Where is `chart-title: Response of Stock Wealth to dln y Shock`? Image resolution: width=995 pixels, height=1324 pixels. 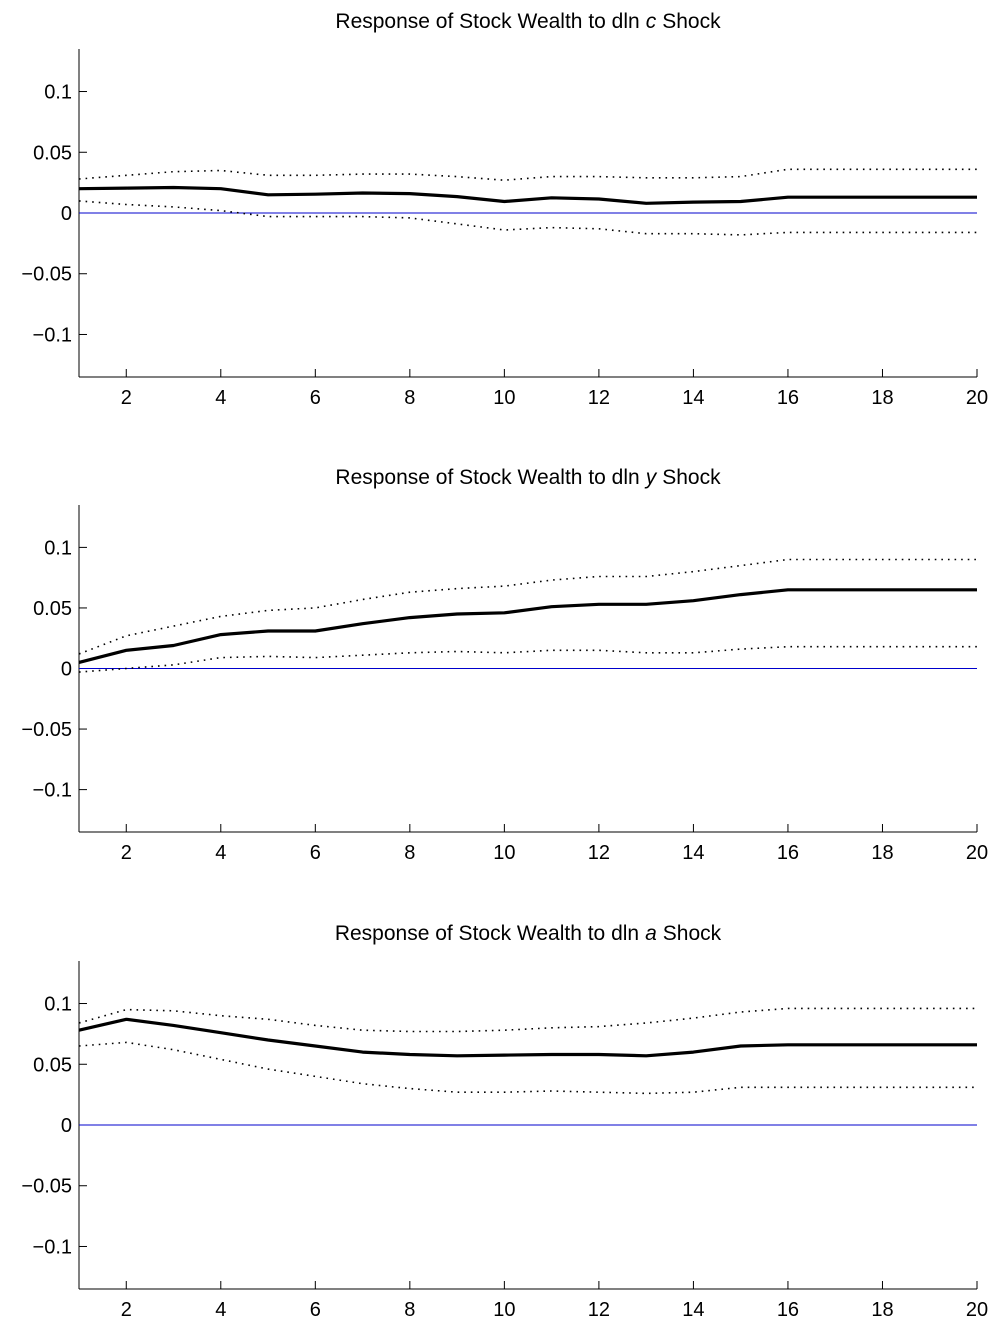
chart-title: Response of Stock Wealth to dln y Shock is located at coordinates (528, 477).